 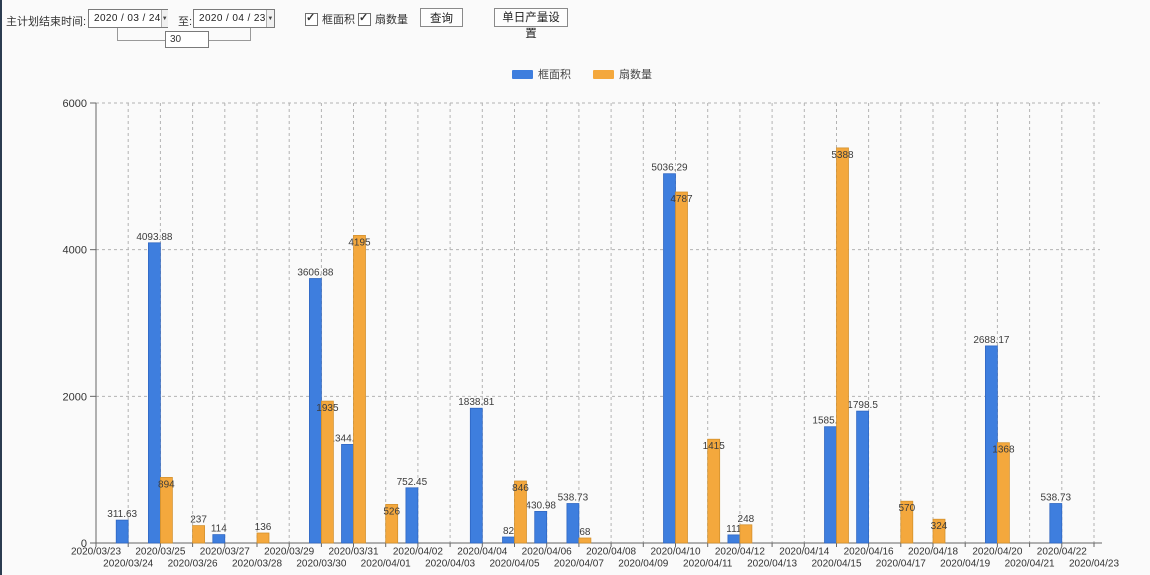 I want to click on bar-sash-count-2020/03/30, so click(x=327, y=472).